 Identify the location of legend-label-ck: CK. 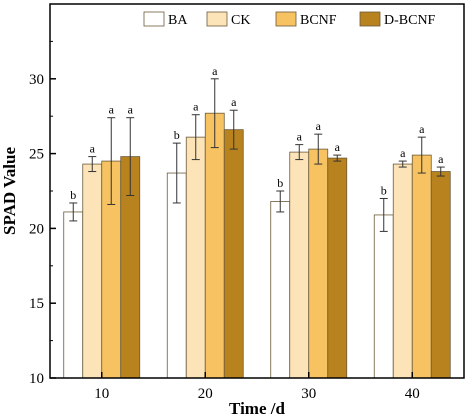
(240, 20).